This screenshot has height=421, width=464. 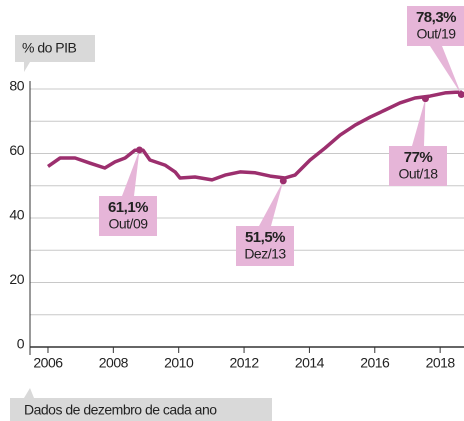 What do you see at coordinates (375, 363) in the screenshot?
I see `x-tick-label: 2016` at bounding box center [375, 363].